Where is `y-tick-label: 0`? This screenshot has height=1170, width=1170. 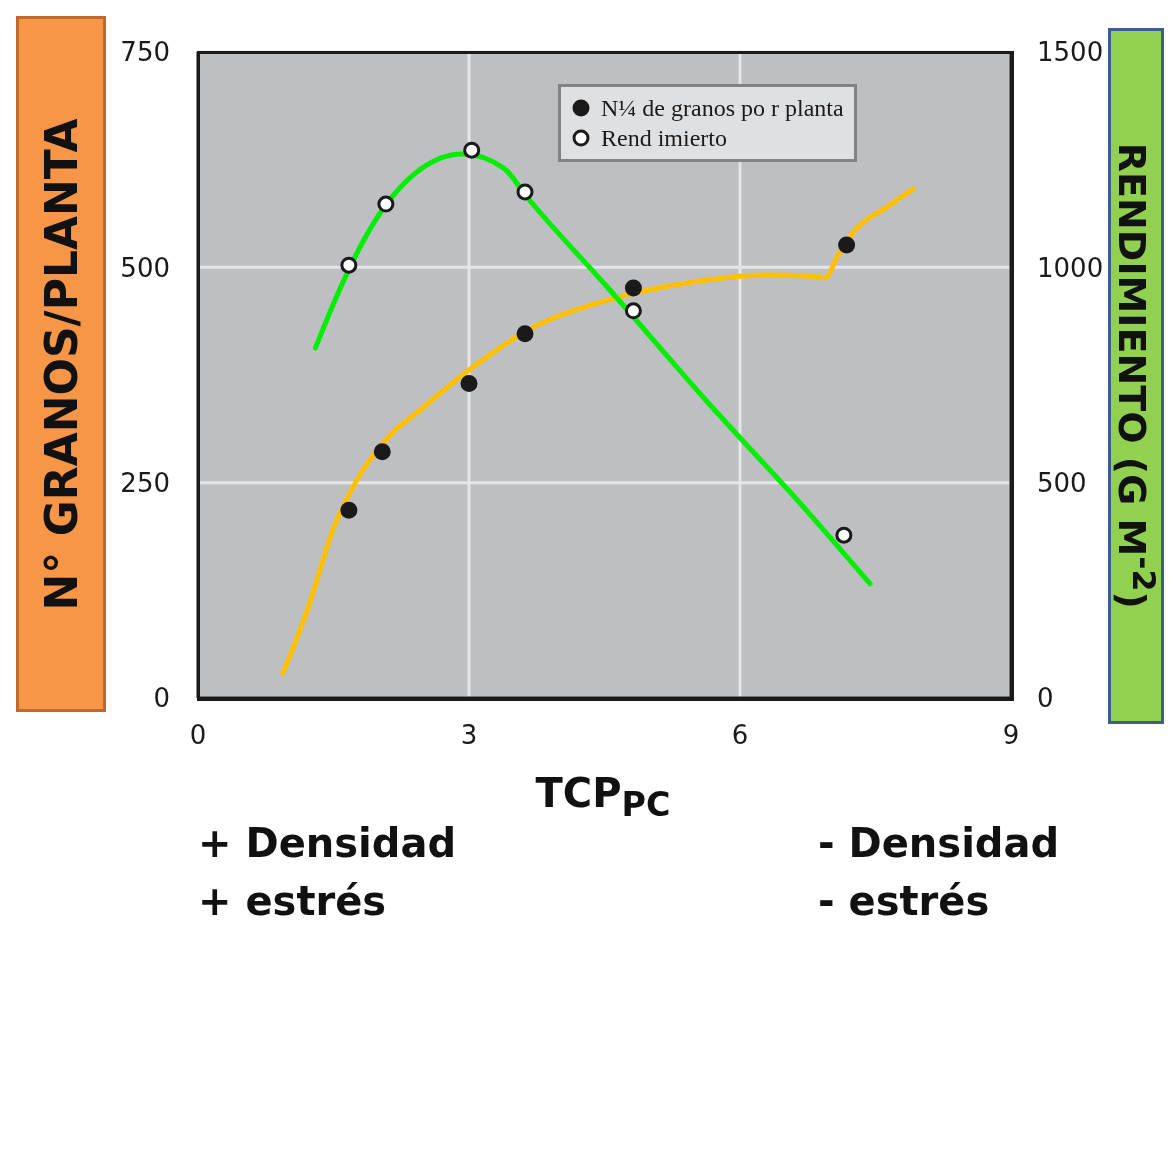 y-tick-label: 0 is located at coordinates (161, 698).